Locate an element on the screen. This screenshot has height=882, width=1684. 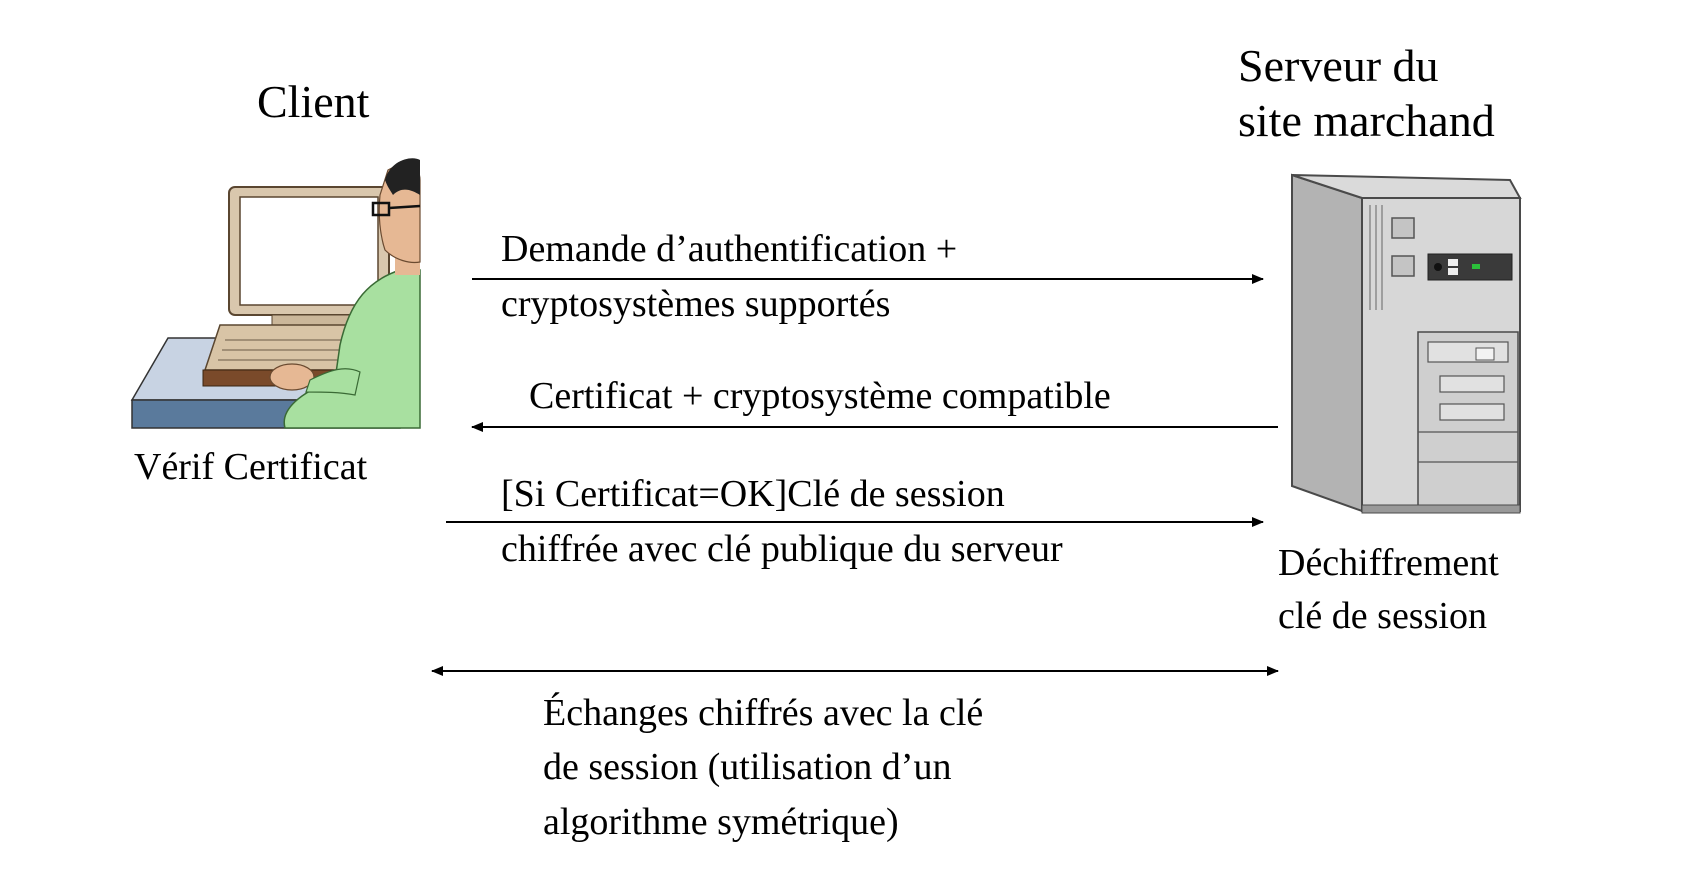
server-note-line-2: clé de session is located at coordinates (1382, 616).